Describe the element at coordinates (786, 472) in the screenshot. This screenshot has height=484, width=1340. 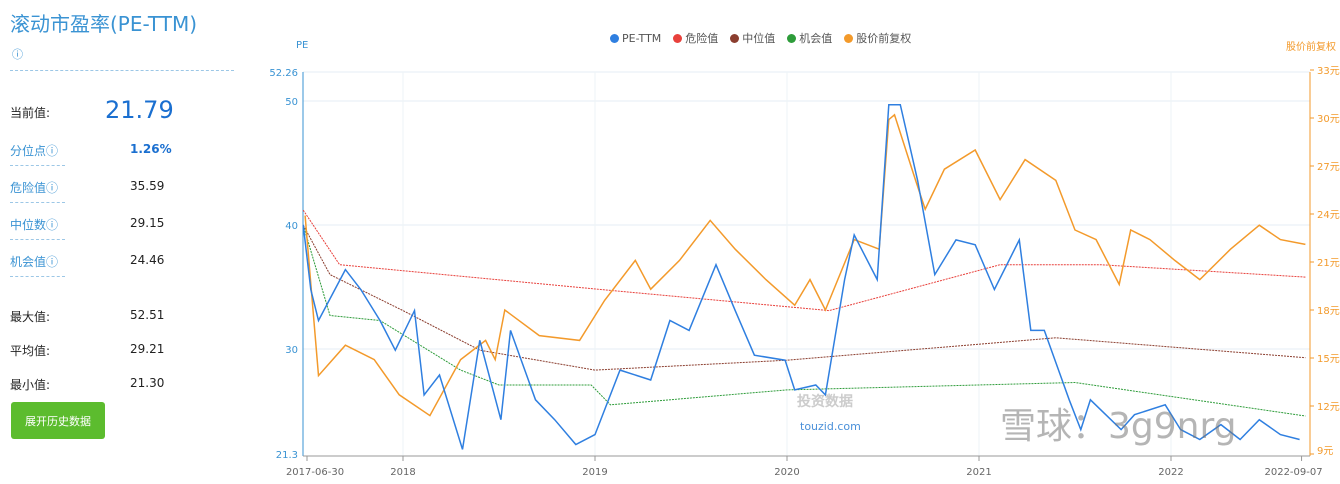
I see `x-tick-label: 2020` at that location.